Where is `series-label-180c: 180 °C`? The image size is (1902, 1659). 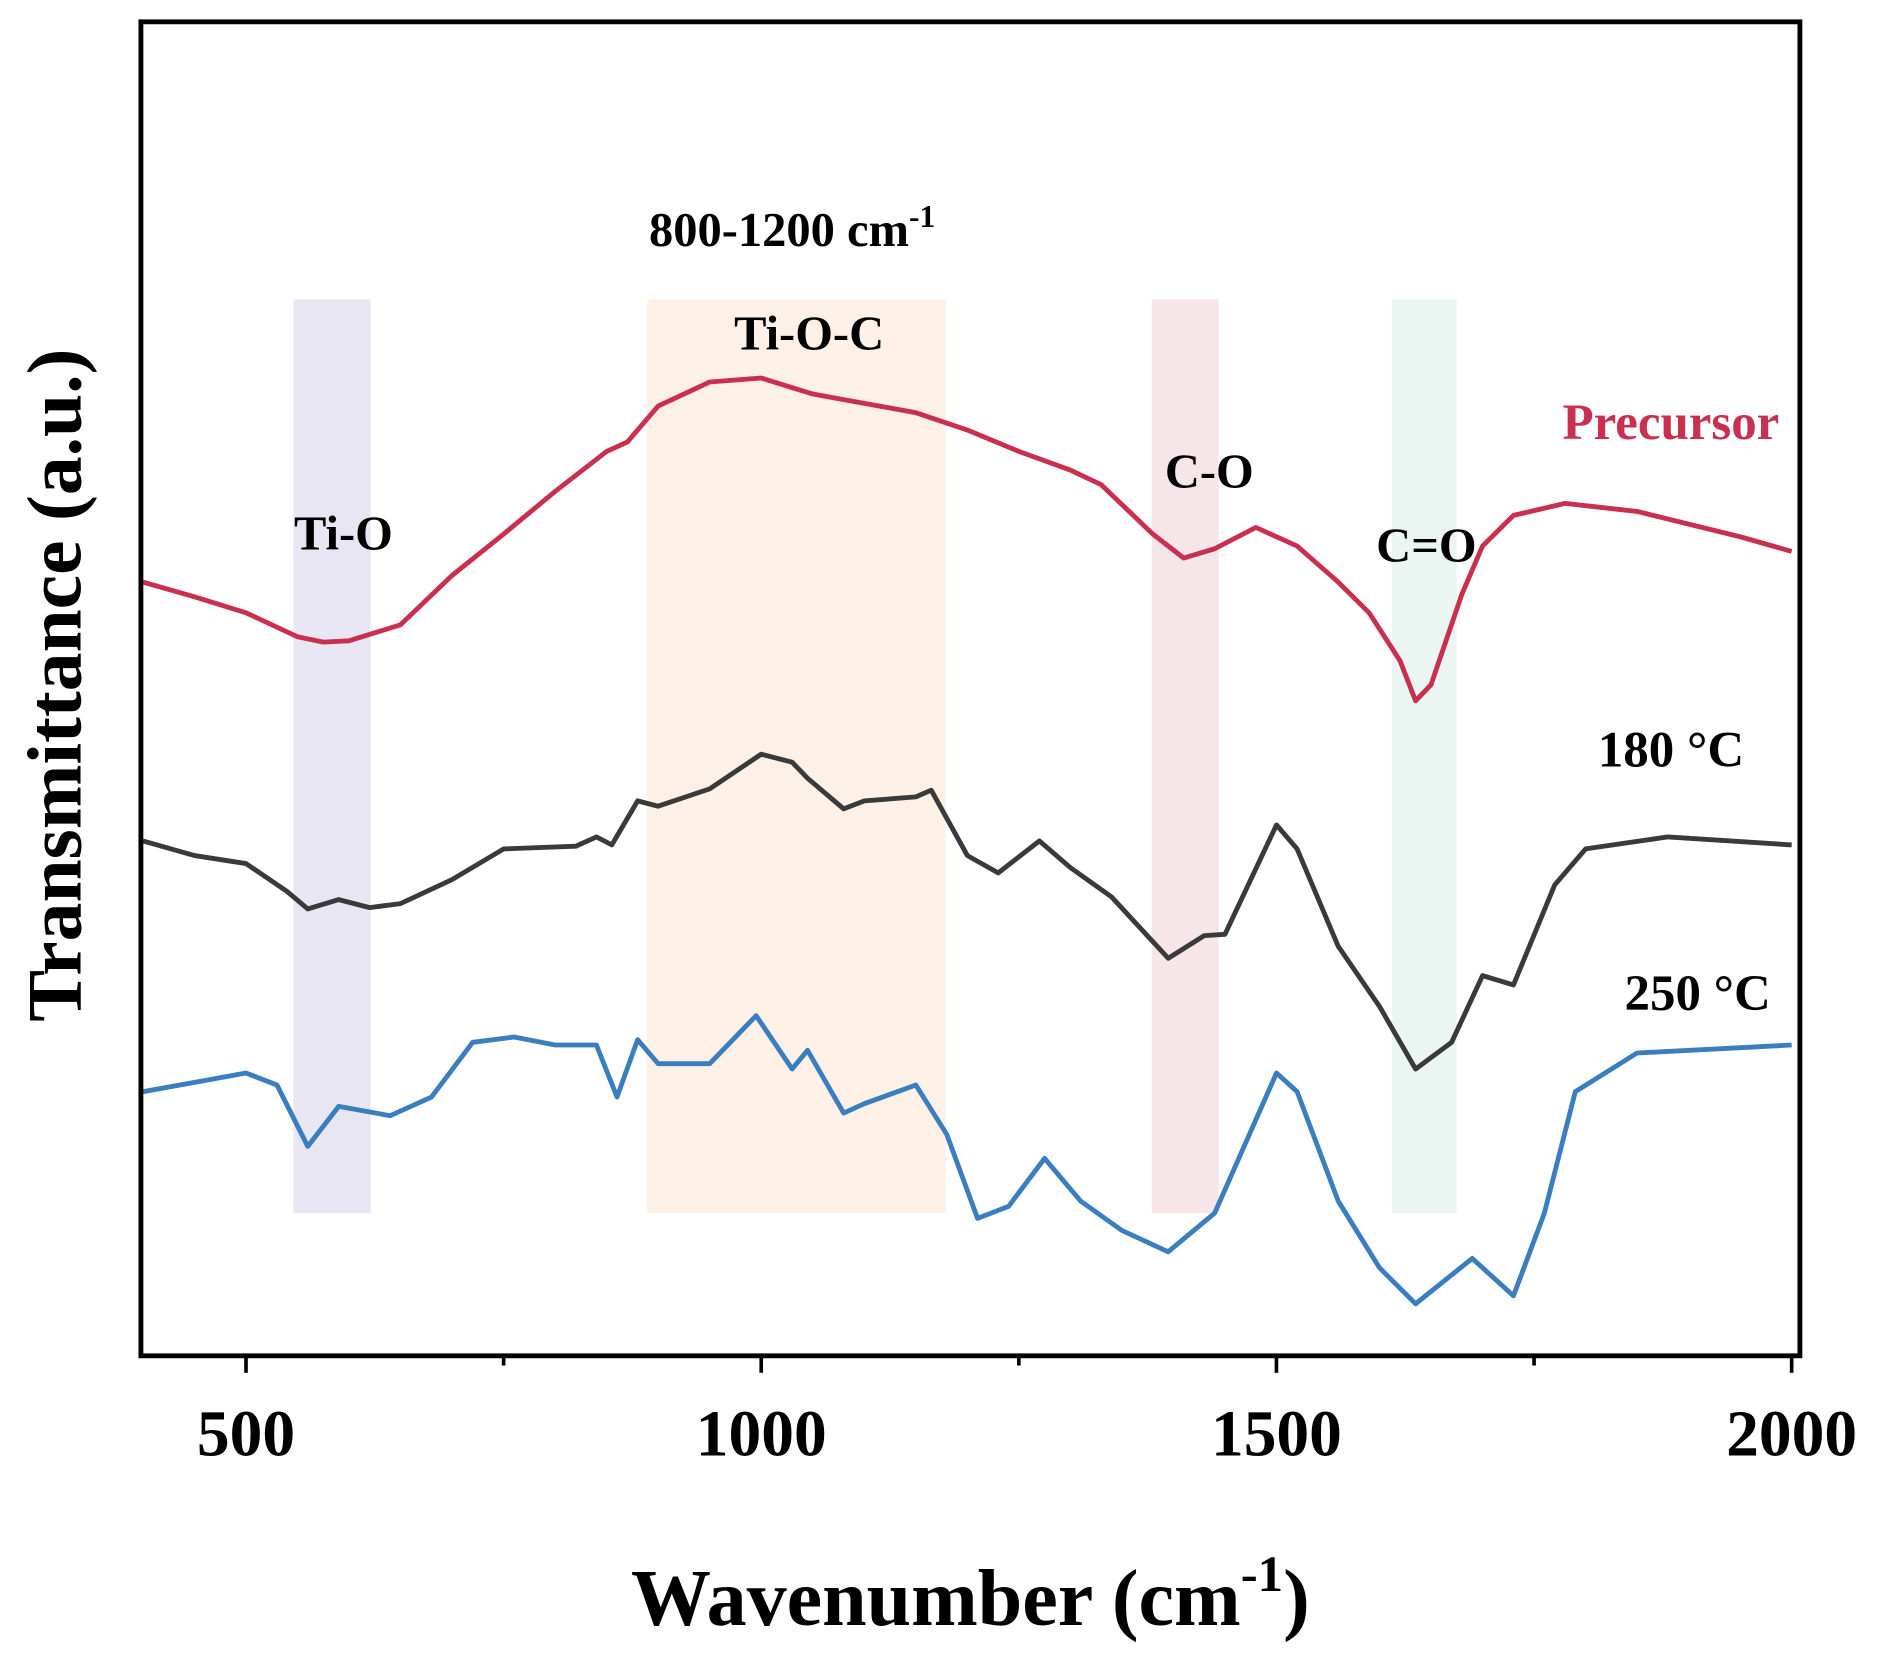 series-label-180c: 180 °C is located at coordinates (1671, 750).